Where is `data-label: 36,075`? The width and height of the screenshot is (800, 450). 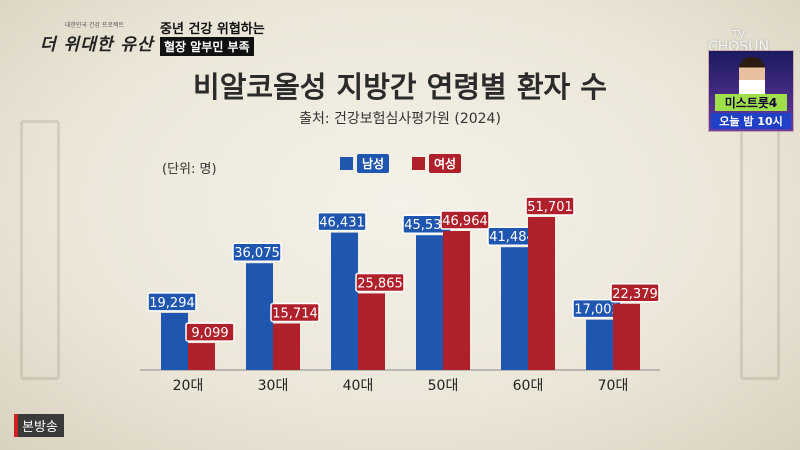
data-label: 36,075 is located at coordinates (257, 253).